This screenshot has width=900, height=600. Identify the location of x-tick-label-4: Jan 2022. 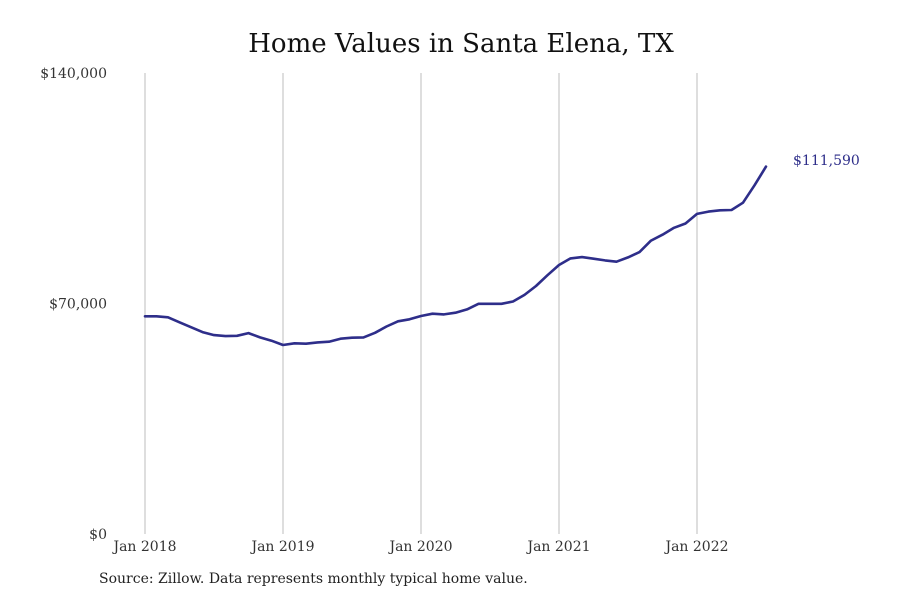
(695, 547).